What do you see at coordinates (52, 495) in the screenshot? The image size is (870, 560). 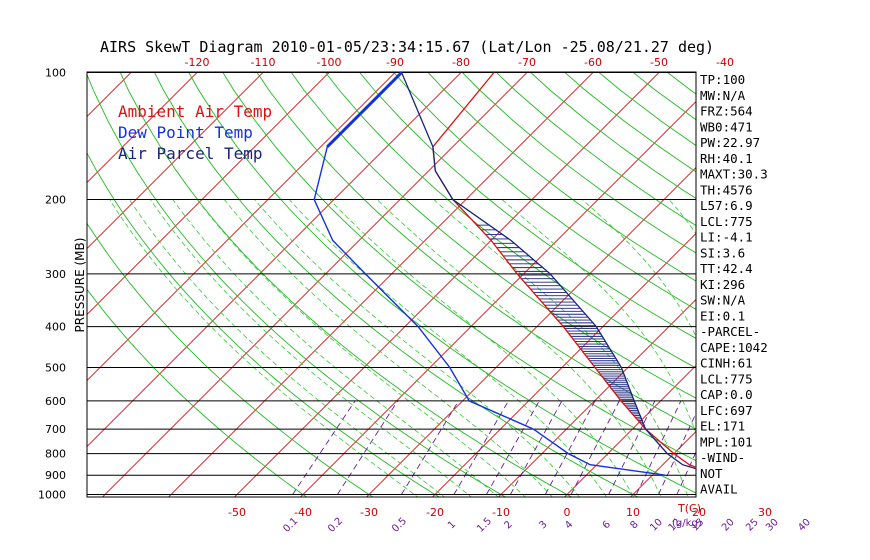 I see `pressure-tick-label: 1000` at bounding box center [52, 495].